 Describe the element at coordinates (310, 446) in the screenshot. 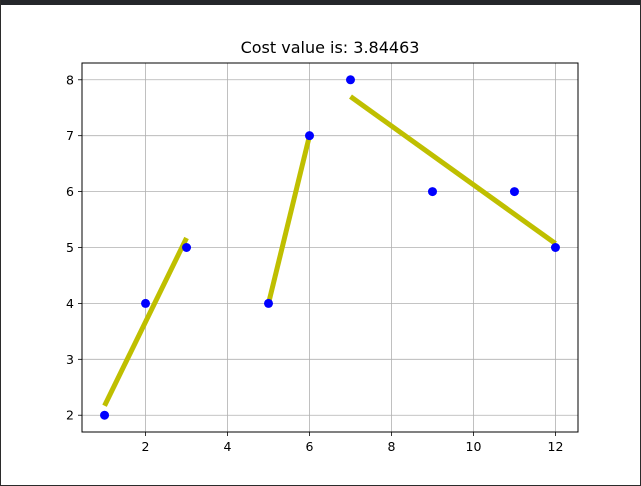

I see `x-tick-label: 6` at that location.